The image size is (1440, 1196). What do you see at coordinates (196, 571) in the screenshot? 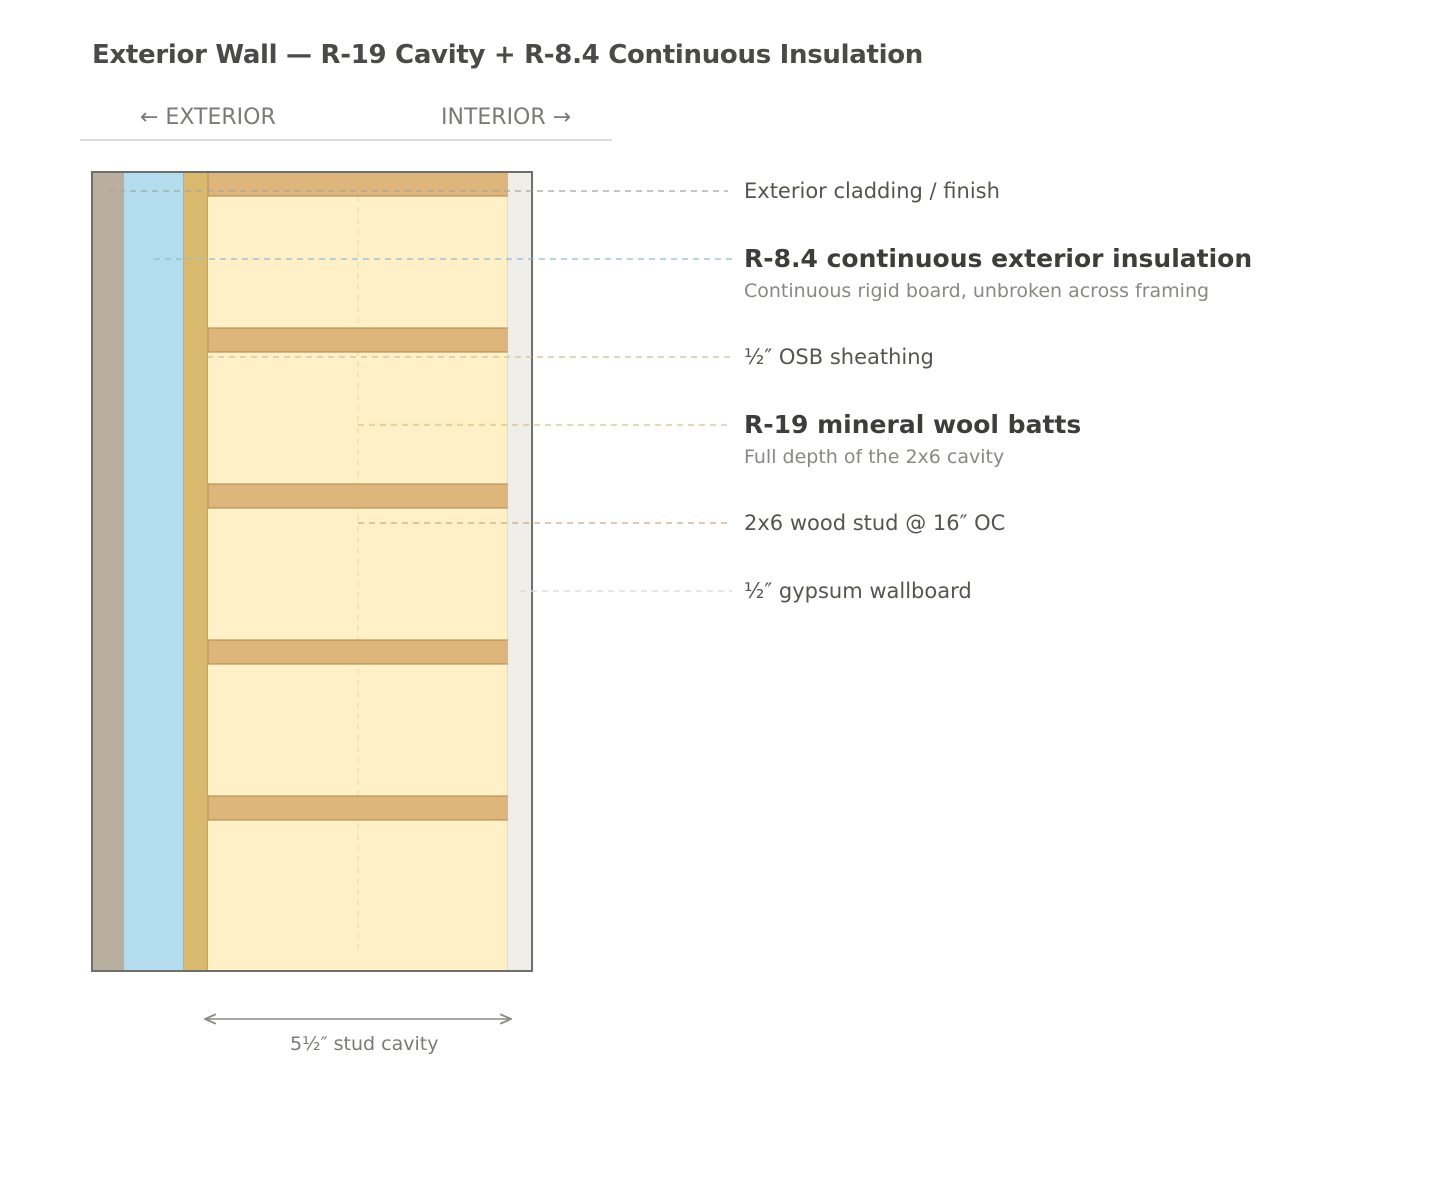
I see `osb-sheathing-layer` at bounding box center [196, 571].